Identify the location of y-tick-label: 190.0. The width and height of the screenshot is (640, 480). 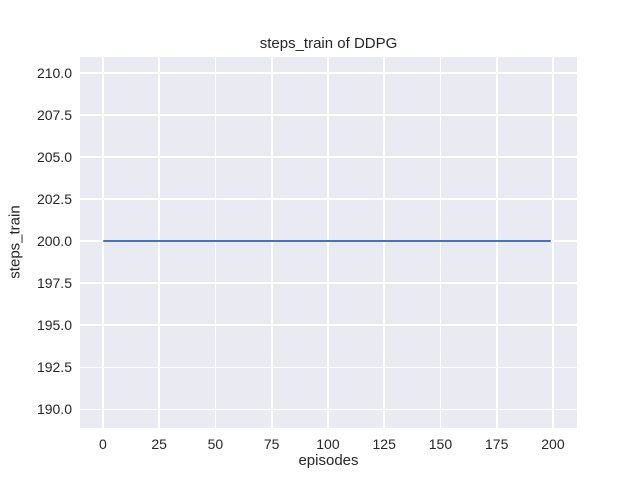
(54, 409).